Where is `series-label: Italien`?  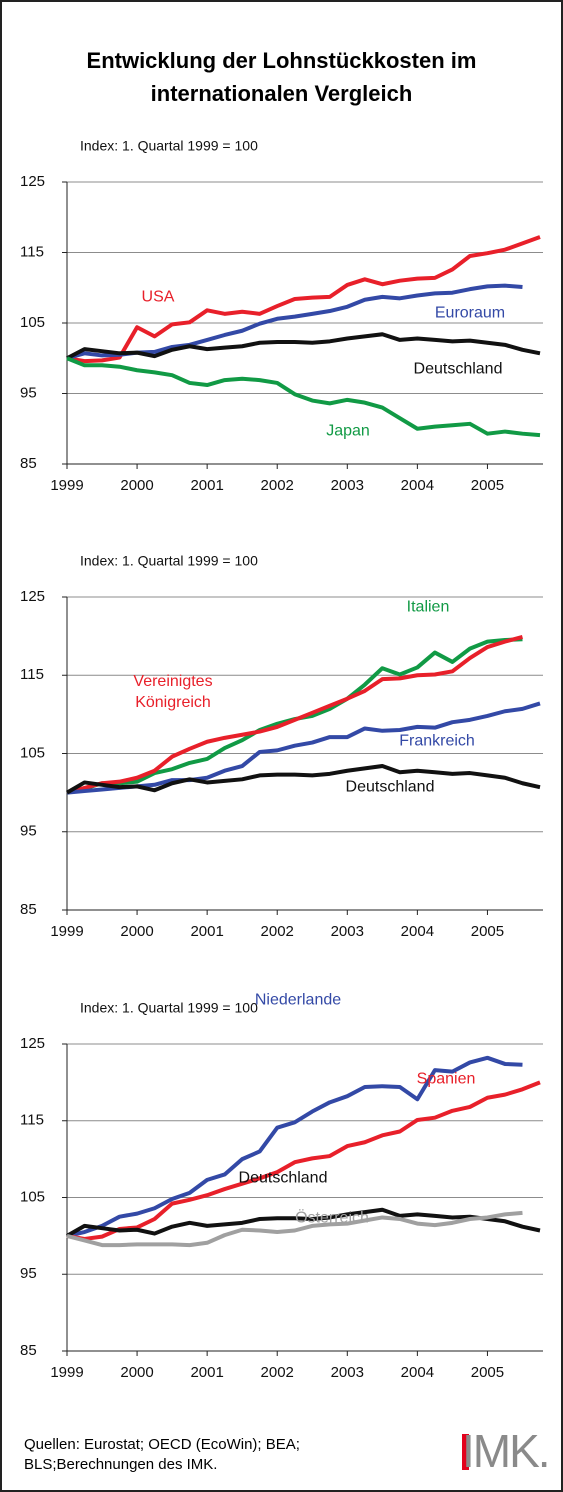
series-label: Italien is located at coordinates (428, 607).